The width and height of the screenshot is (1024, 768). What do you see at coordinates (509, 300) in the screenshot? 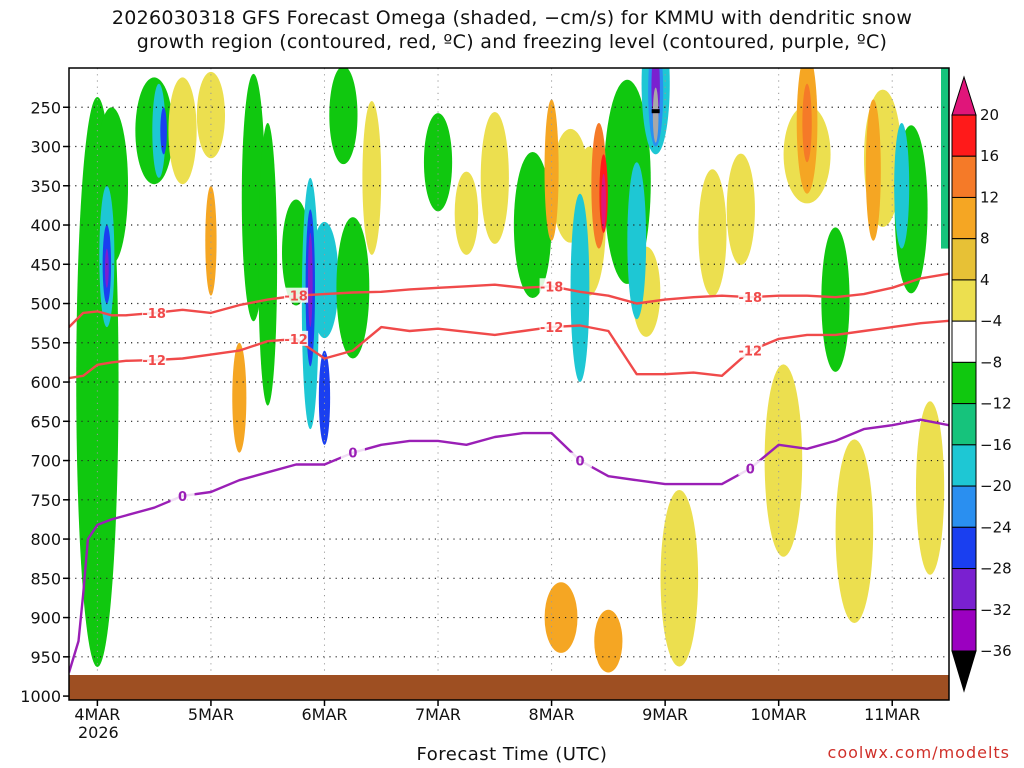
I see `contour-line` at bounding box center [509, 300].